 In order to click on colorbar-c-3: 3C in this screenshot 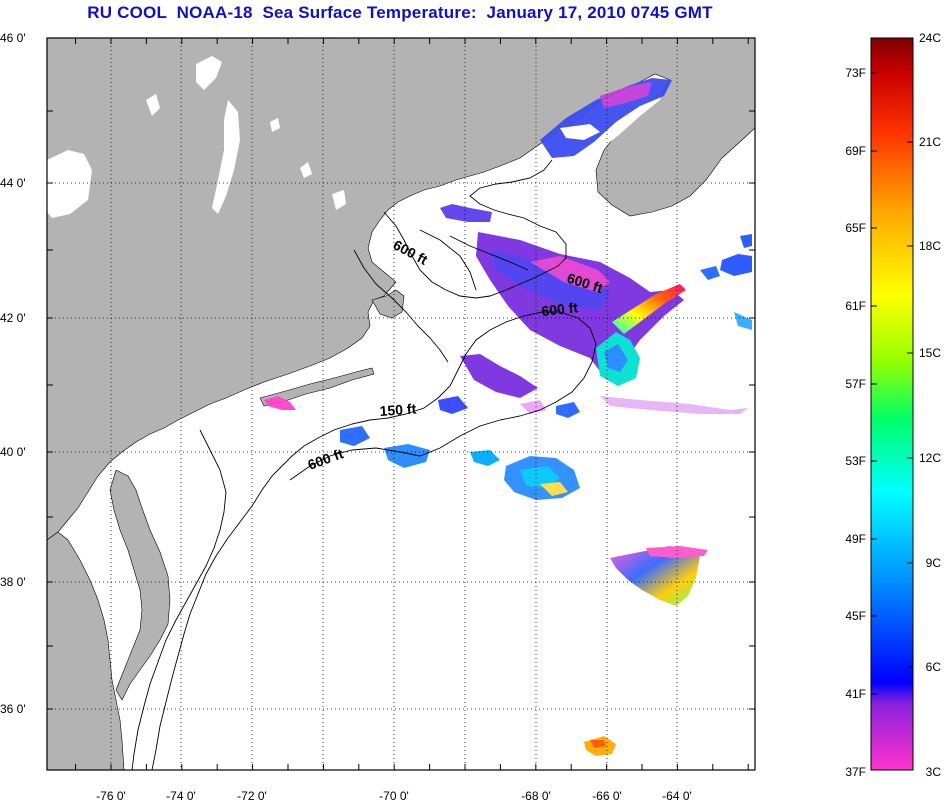, I will do `click(934, 772)`.